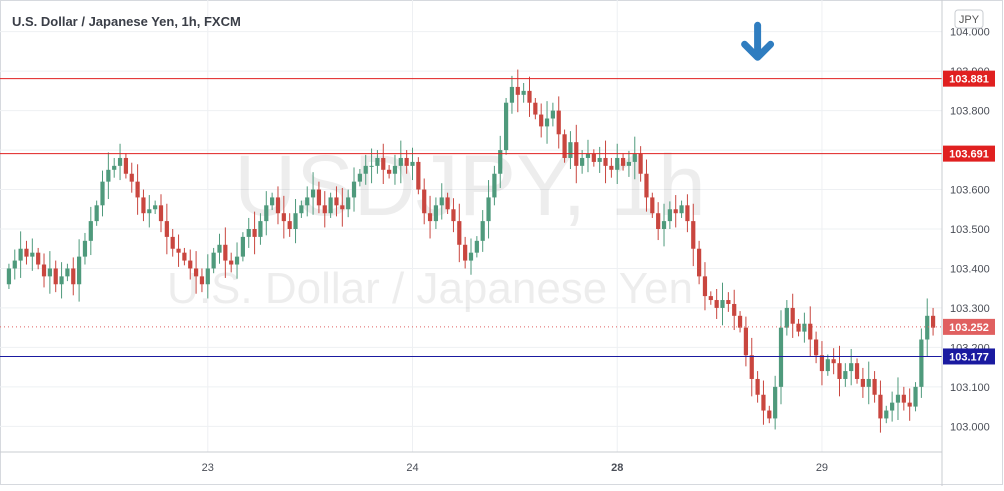 This screenshot has width=1004, height=491. I want to click on currency-badge-box, so click(969, 19).